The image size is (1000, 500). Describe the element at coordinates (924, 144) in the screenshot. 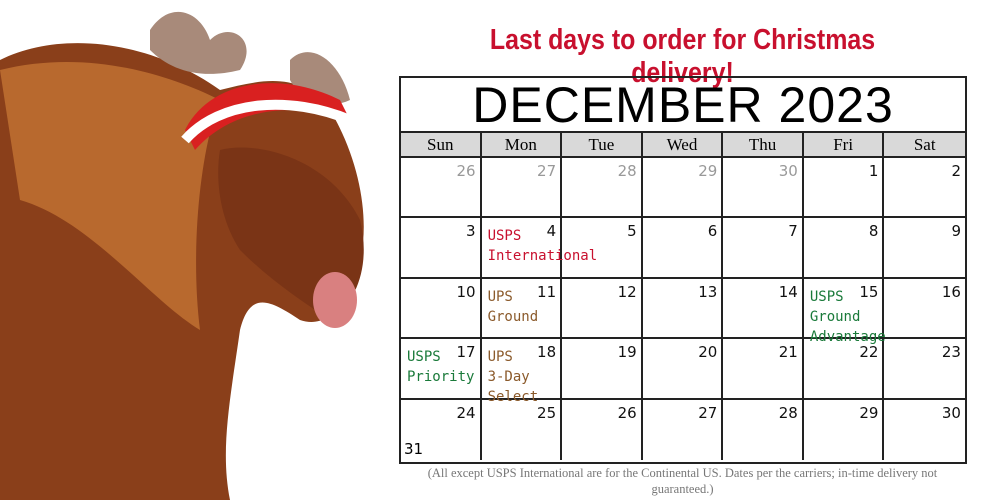

I see `weekday-sat: Sat` at that location.